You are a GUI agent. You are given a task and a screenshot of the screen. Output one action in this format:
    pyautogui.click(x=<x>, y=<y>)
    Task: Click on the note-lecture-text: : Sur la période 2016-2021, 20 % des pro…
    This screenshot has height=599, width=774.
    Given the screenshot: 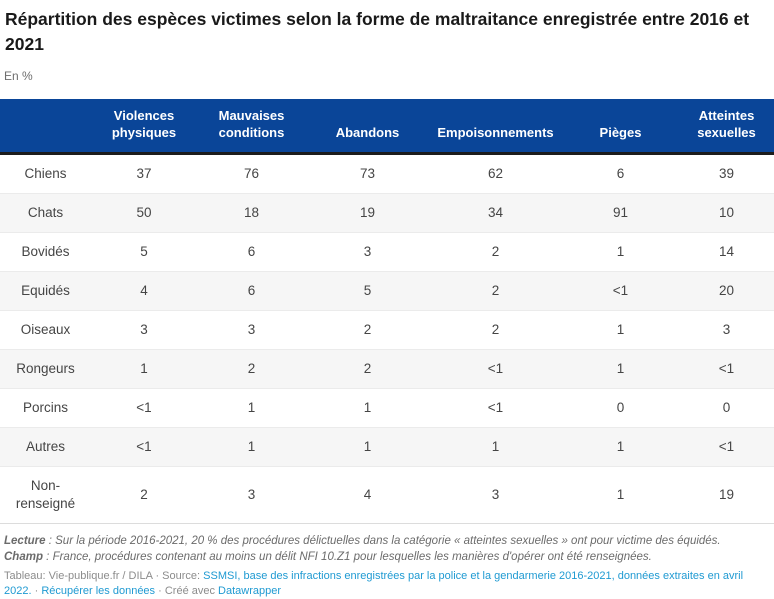 What is the action you would take?
    pyautogui.click(x=383, y=541)
    